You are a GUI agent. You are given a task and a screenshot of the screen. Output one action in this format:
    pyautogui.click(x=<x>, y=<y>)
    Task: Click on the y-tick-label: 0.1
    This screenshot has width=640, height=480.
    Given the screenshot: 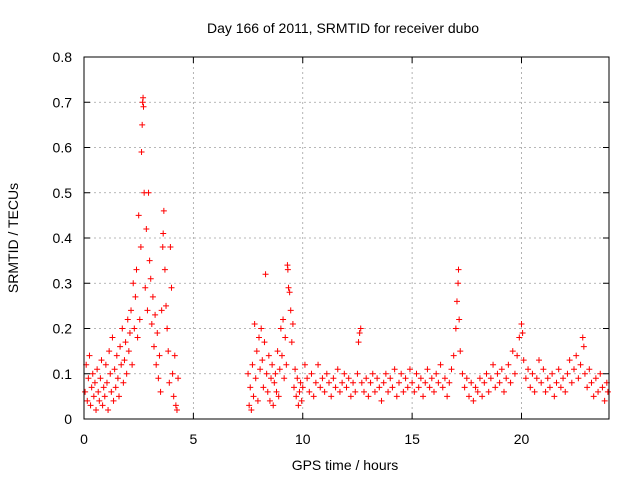 What is the action you would take?
    pyautogui.click(x=63, y=374)
    